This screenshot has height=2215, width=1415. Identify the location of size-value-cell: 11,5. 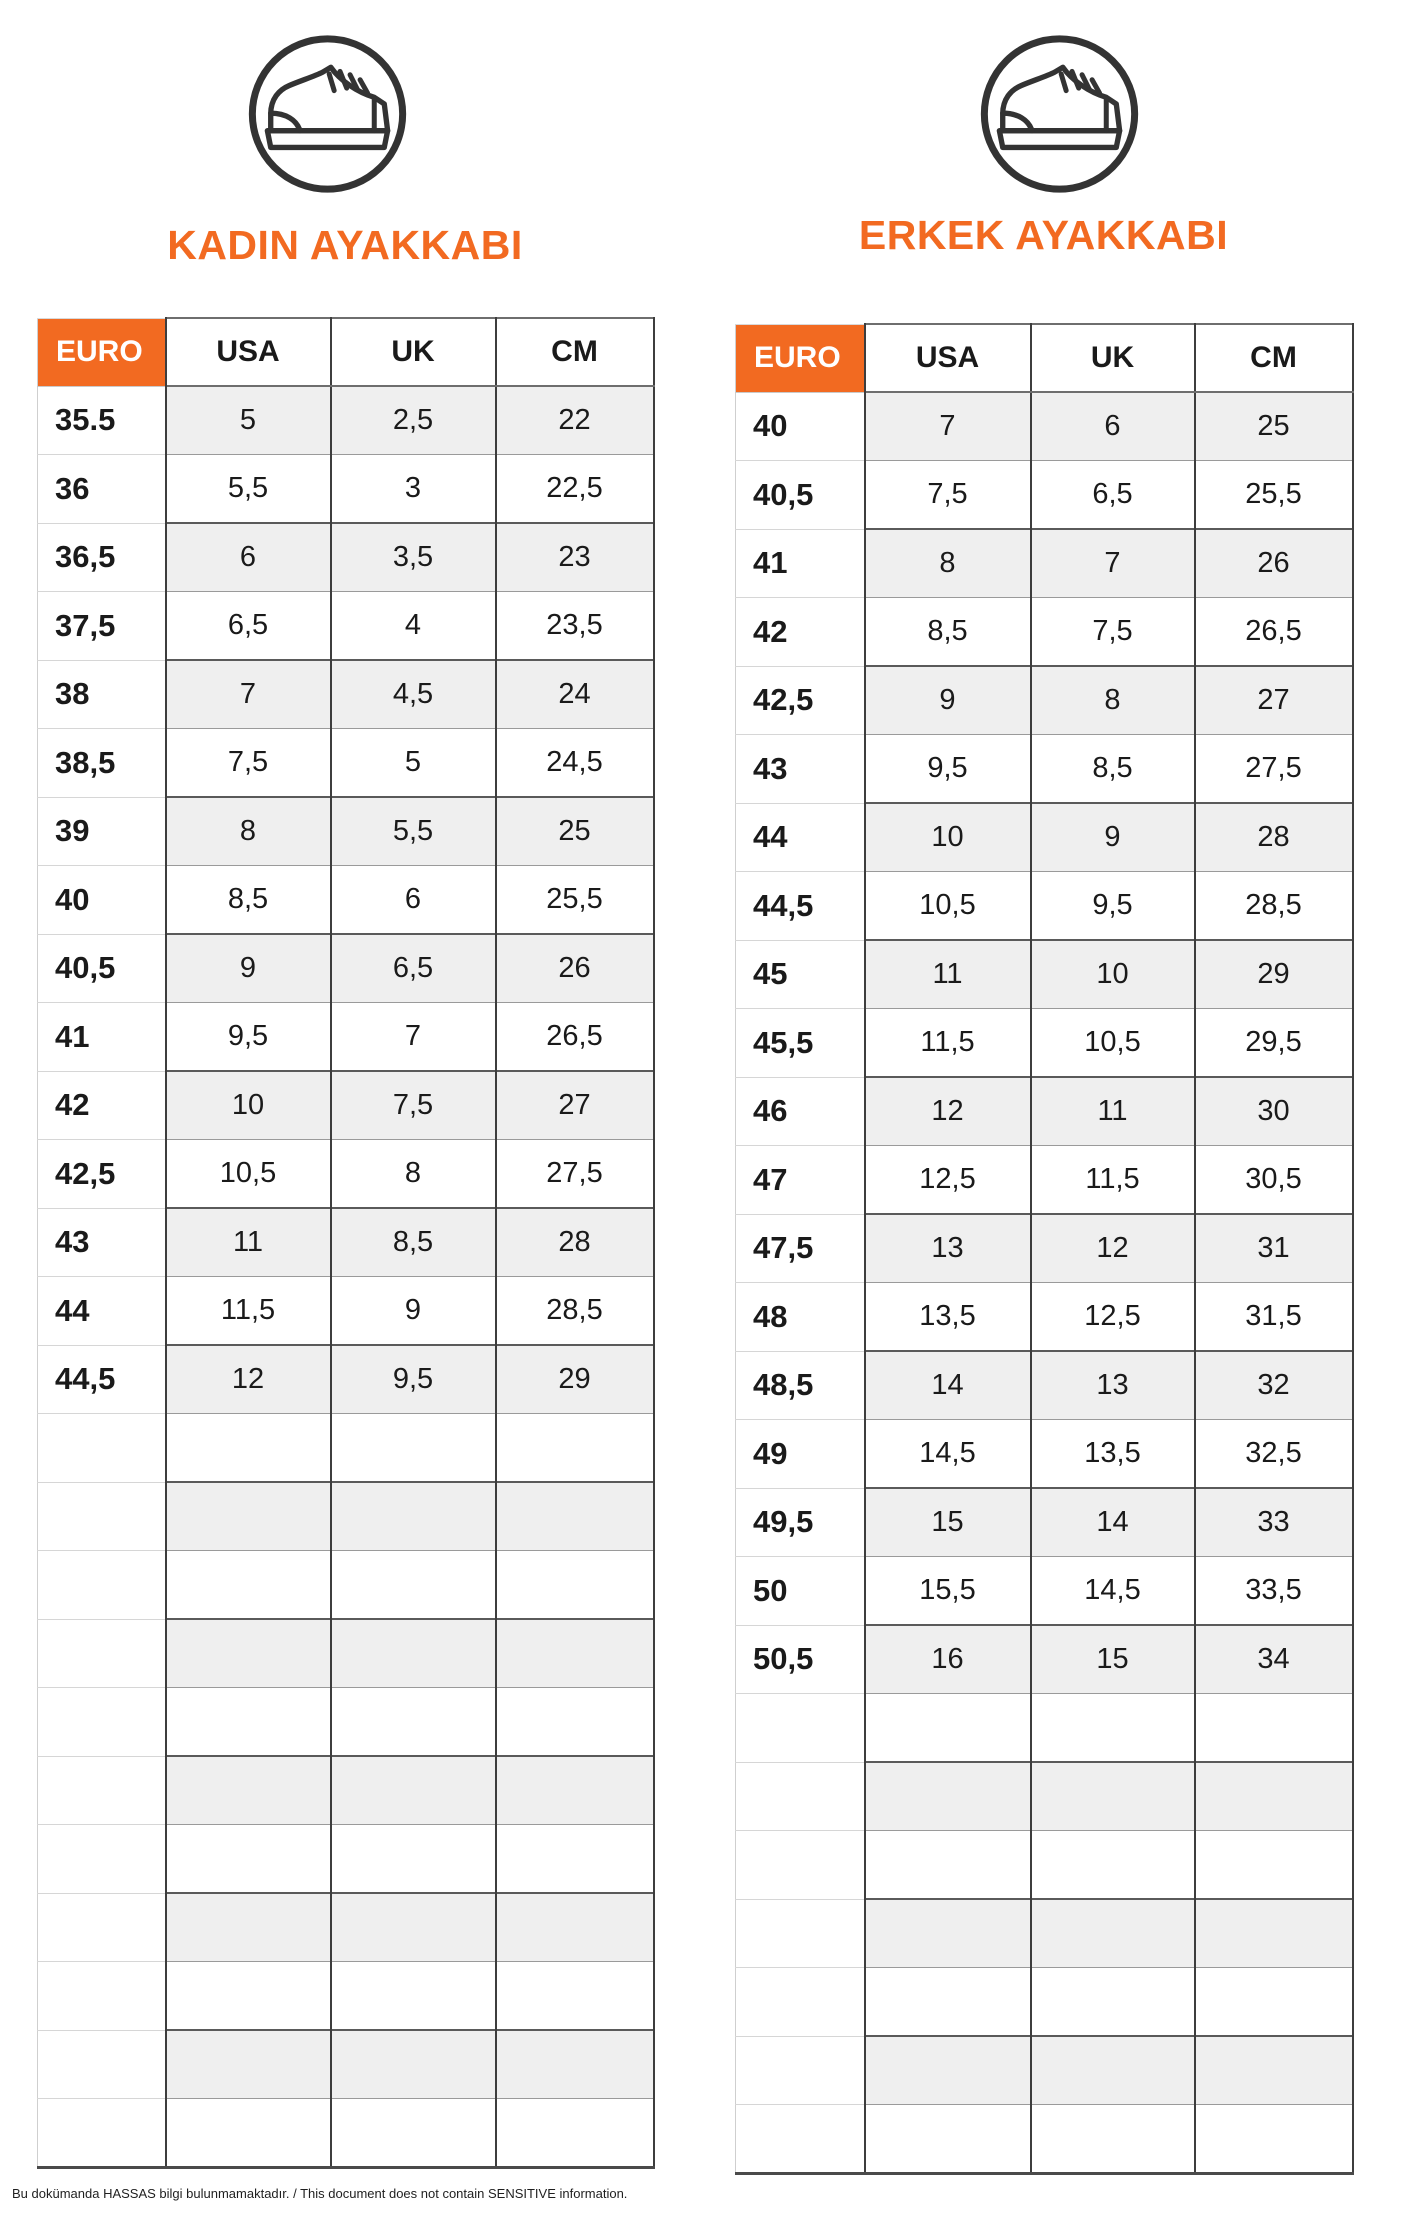
(248, 1311).